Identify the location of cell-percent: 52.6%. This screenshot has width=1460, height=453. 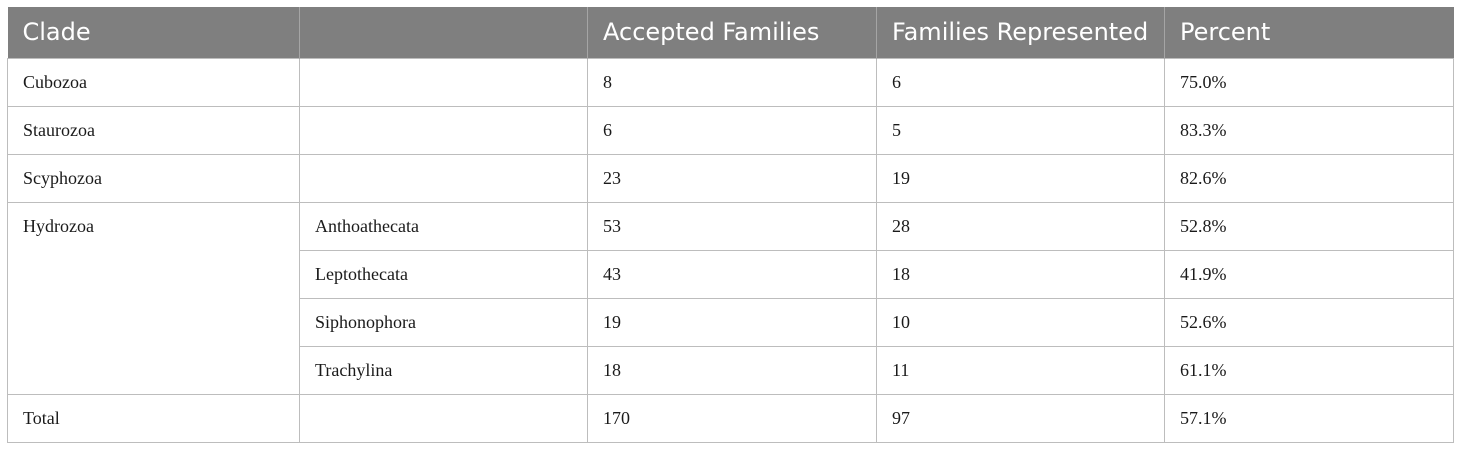
(1309, 322).